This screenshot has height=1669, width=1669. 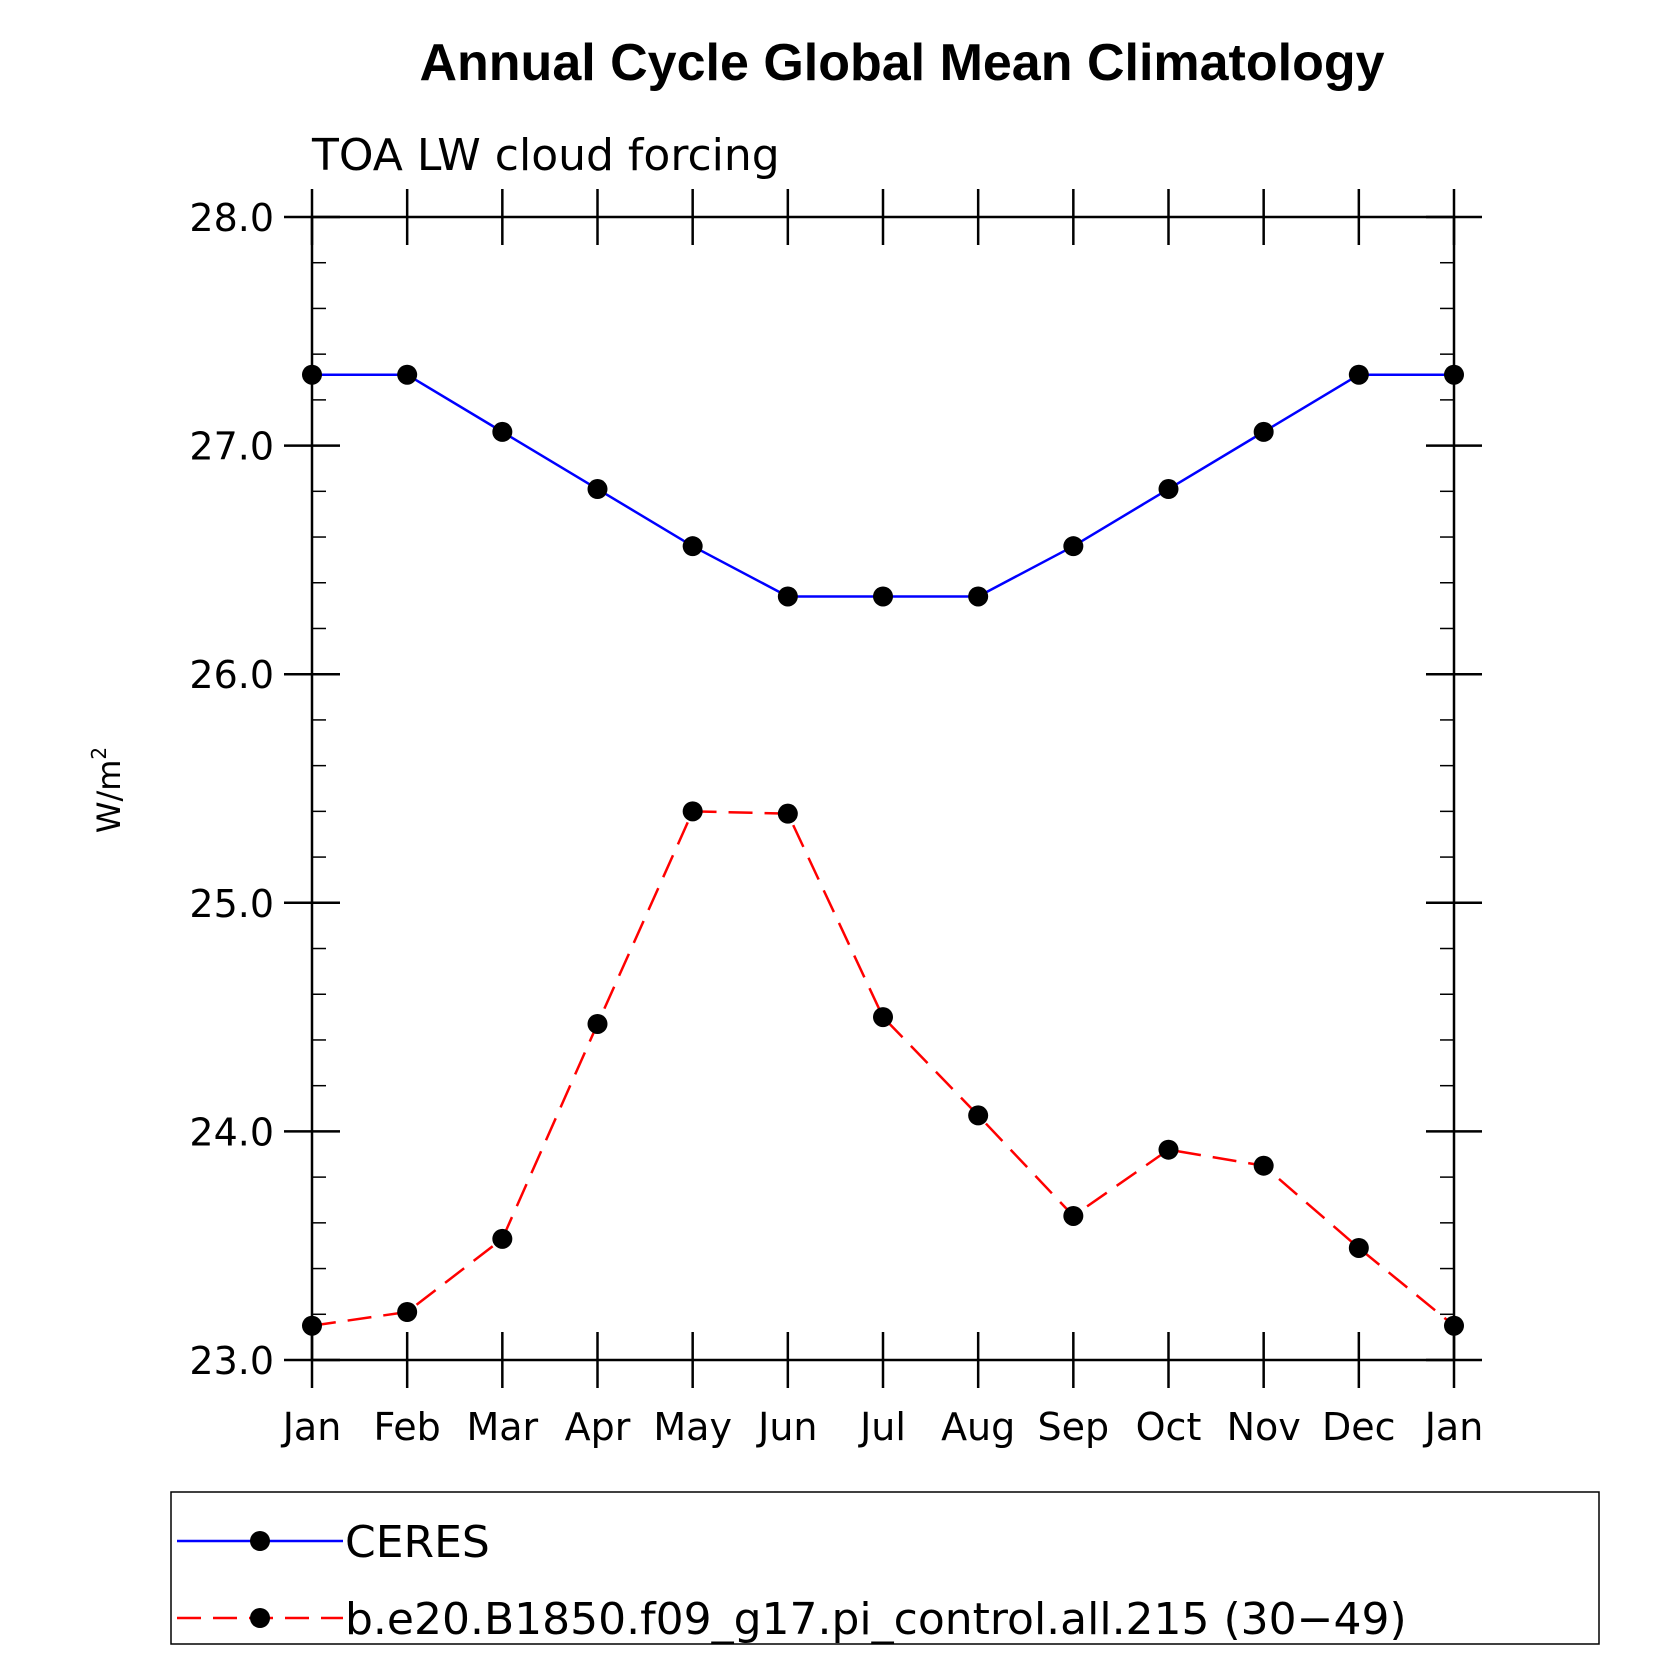 I want to click on y-tick-label: 27.0, so click(x=231, y=447).